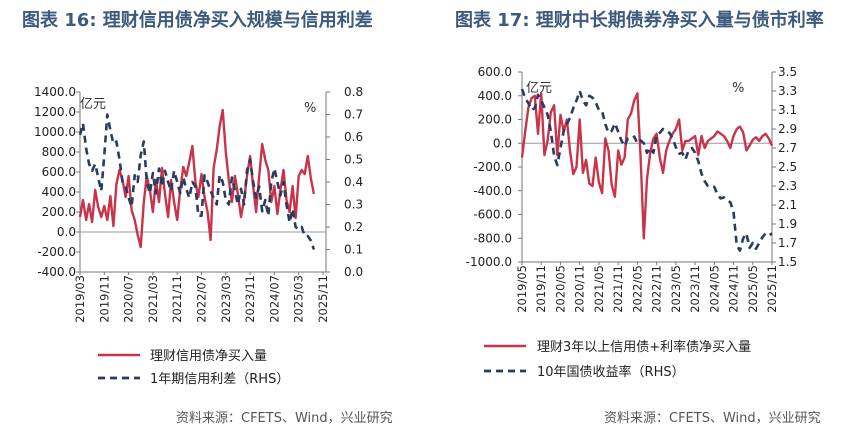 This screenshot has height=430, width=860. What do you see at coordinates (580, 289) in the screenshot?
I see `x-tick-label: 2020/11` at bounding box center [580, 289].